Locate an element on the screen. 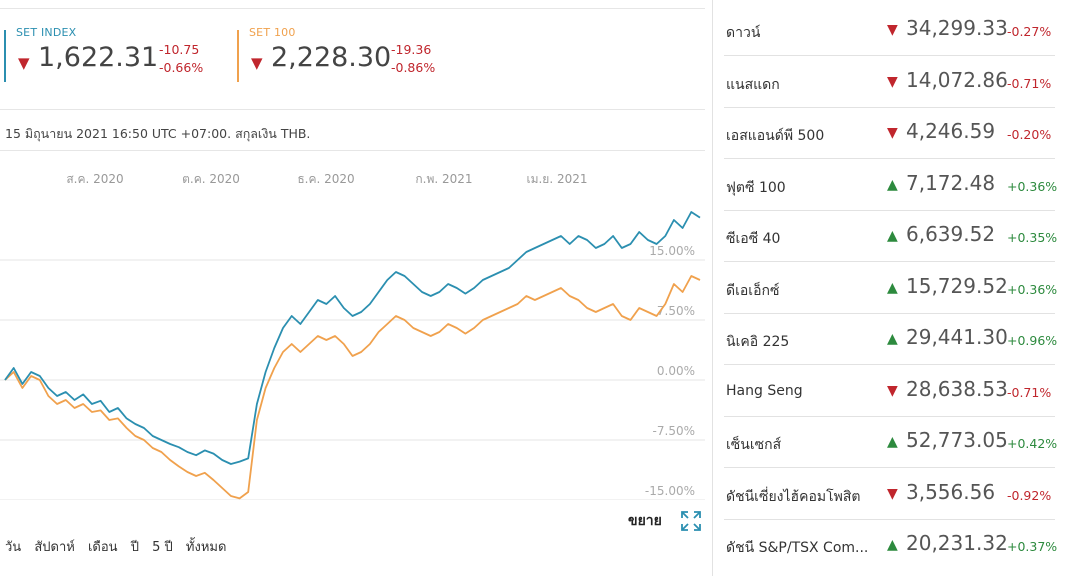  market-name: เอสแอนด์พี 500 is located at coordinates (775, 136).